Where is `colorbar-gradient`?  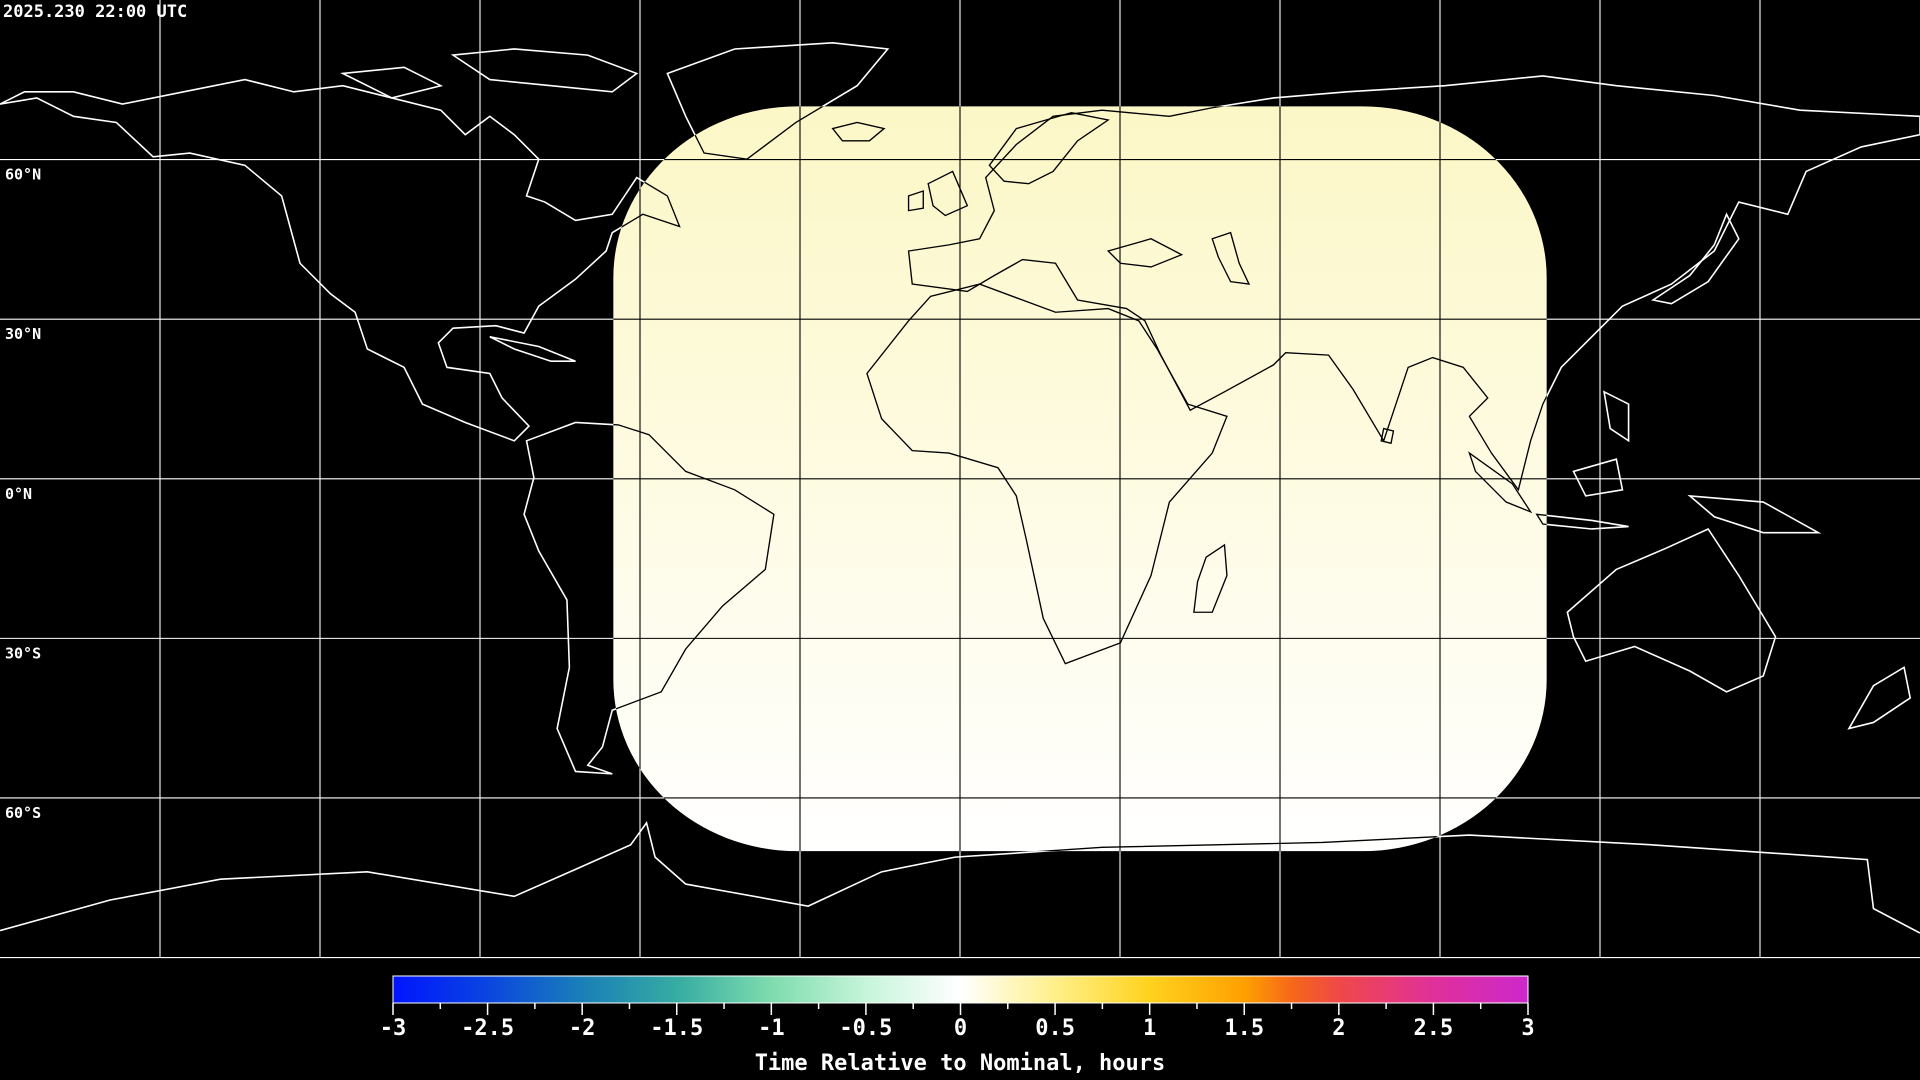 colorbar-gradient is located at coordinates (960, 989).